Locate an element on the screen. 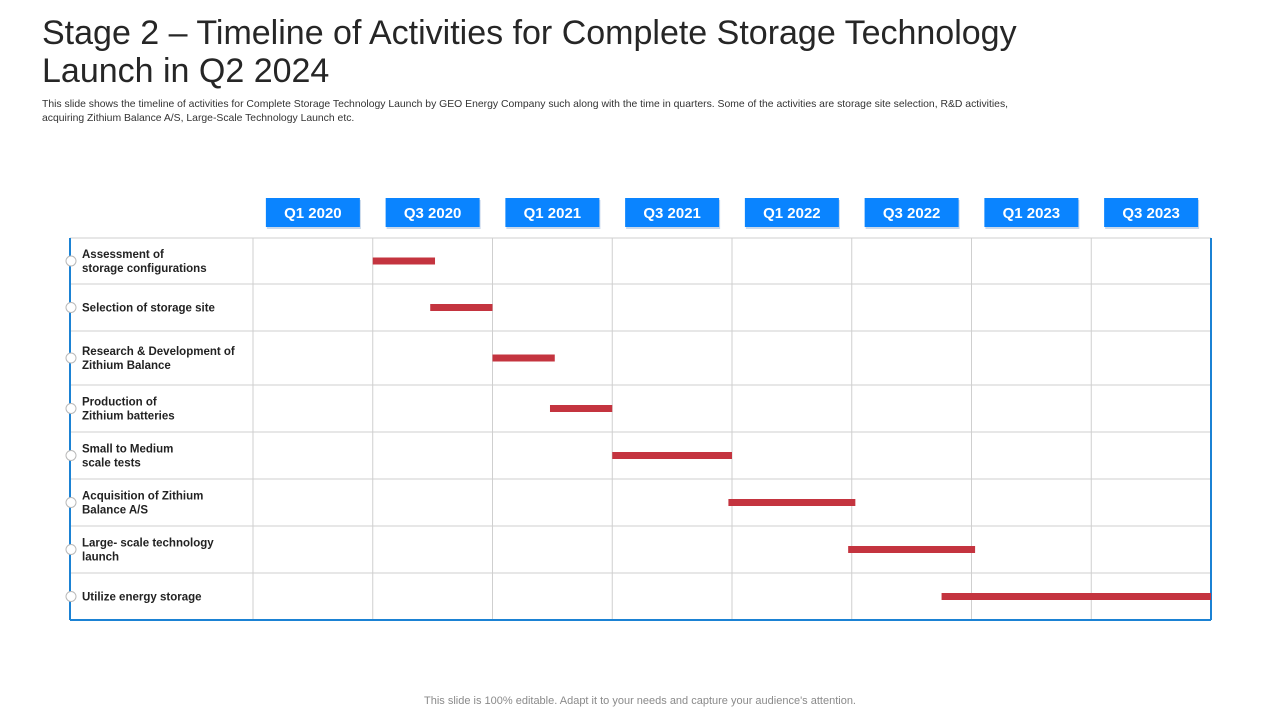  task-label: Acquisition of Zithium Balance A/S is located at coordinates (142, 504).